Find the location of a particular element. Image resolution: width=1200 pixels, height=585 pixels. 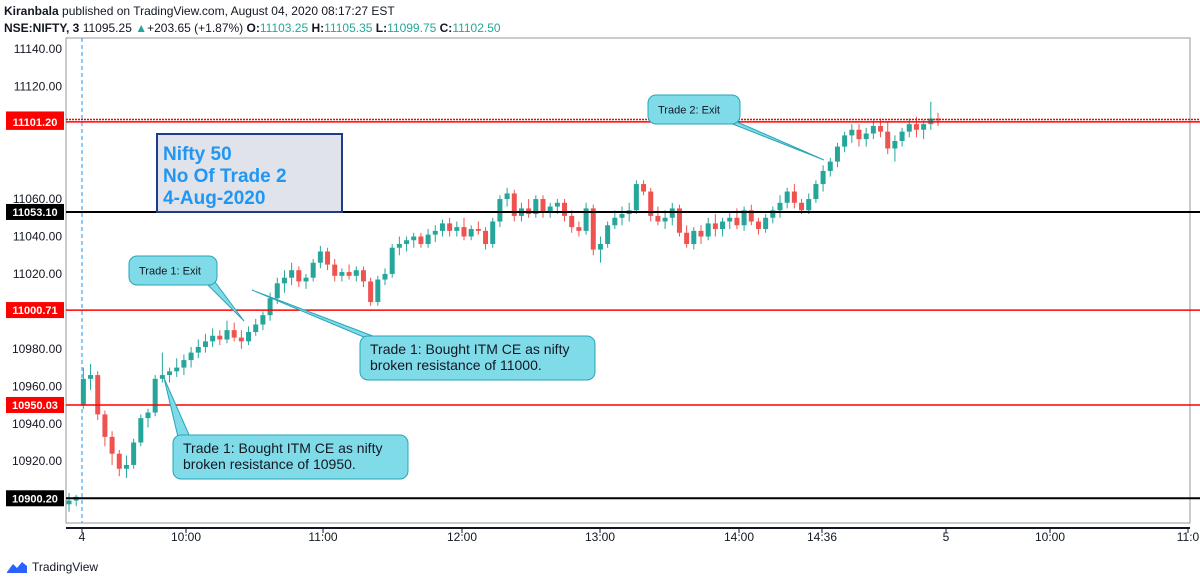

symbol-label: NSE:NIFTY, 3 is located at coordinates (42, 28).